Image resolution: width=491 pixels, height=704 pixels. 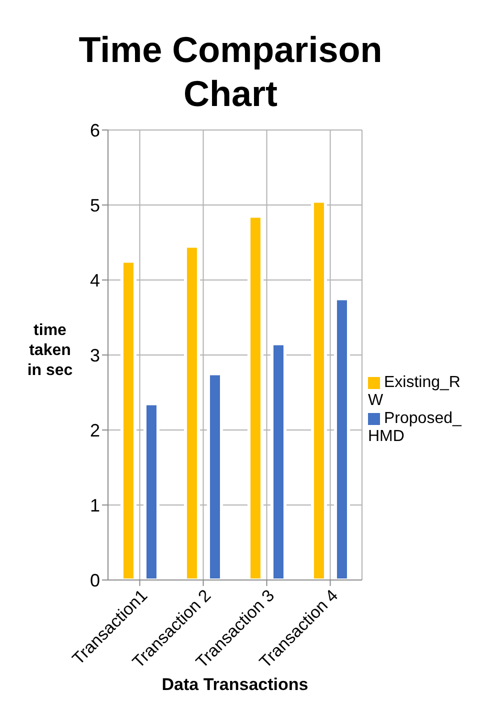 What do you see at coordinates (95, 205) in the screenshot?
I see `y-tick-label: 5` at bounding box center [95, 205].